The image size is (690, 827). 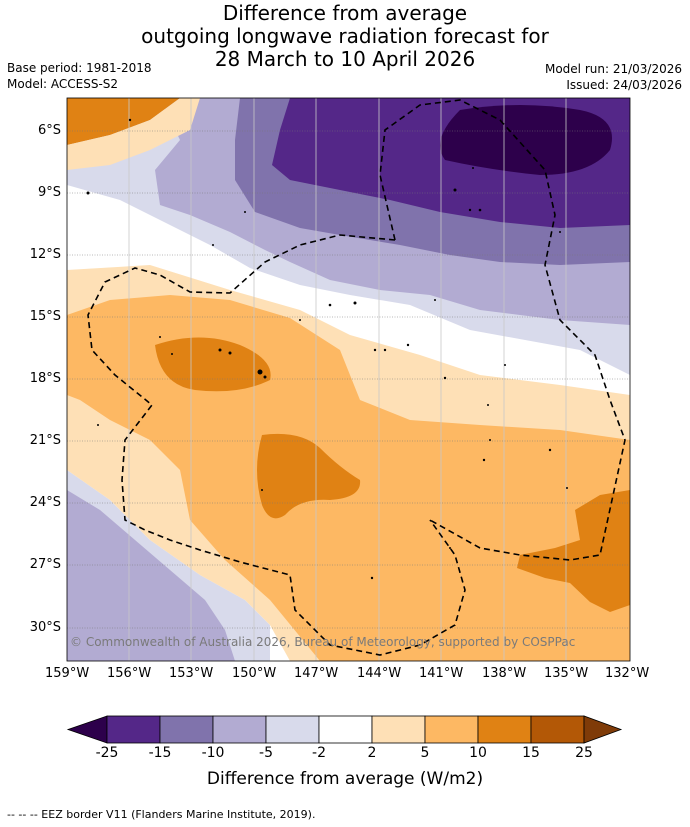 What do you see at coordinates (372, 753) in the screenshot?
I see `colorbar-label: 2` at bounding box center [372, 753].